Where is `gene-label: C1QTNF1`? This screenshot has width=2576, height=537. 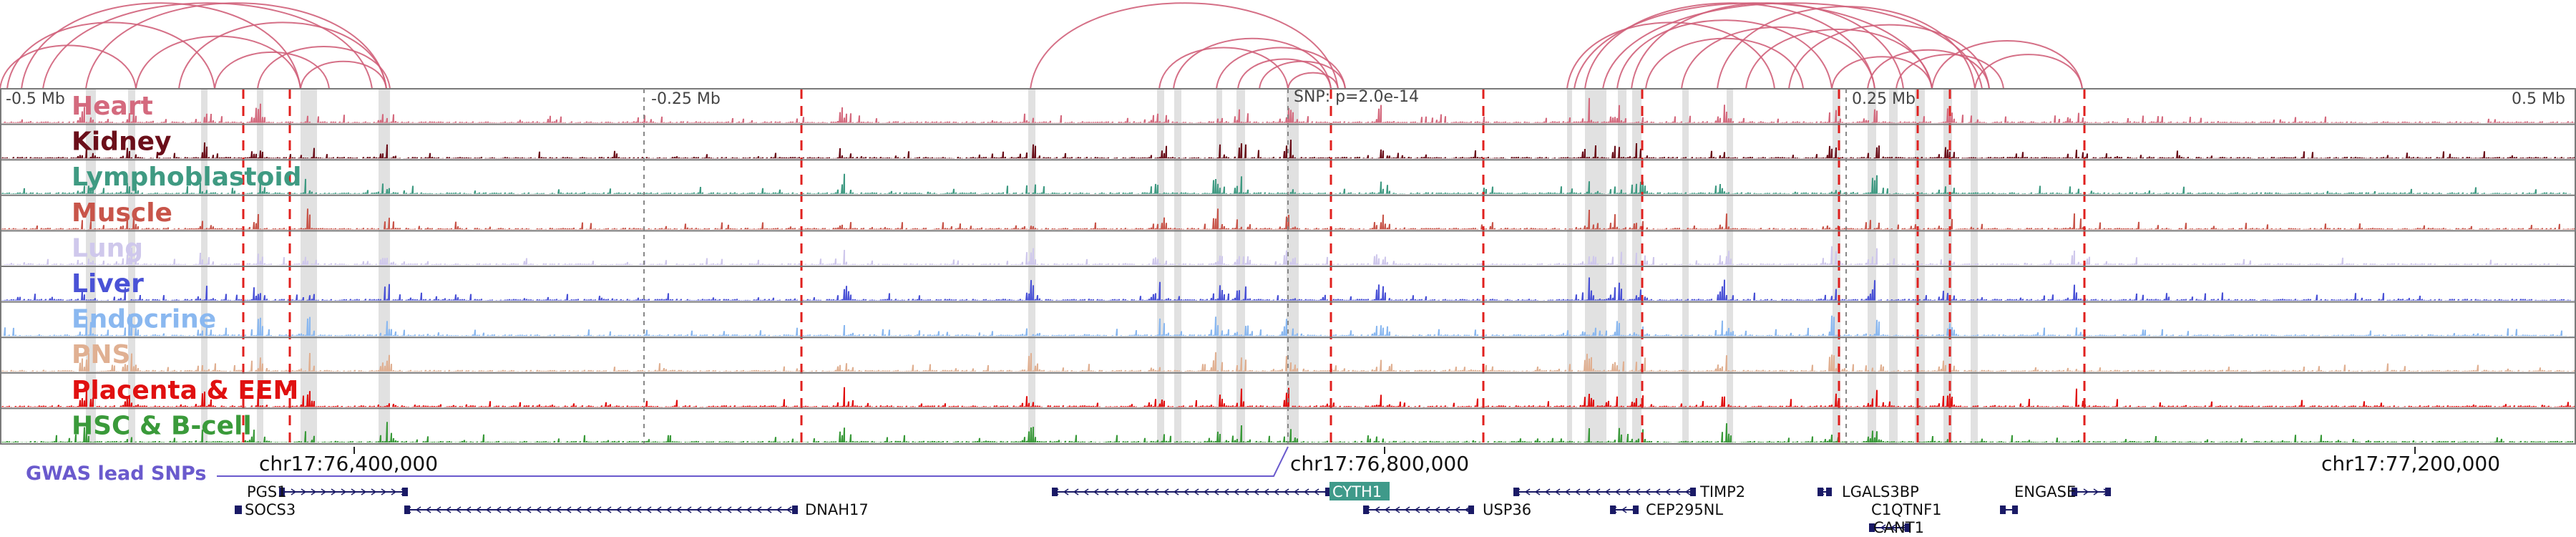
gene-label: C1QTNF1 is located at coordinates (1906, 509).